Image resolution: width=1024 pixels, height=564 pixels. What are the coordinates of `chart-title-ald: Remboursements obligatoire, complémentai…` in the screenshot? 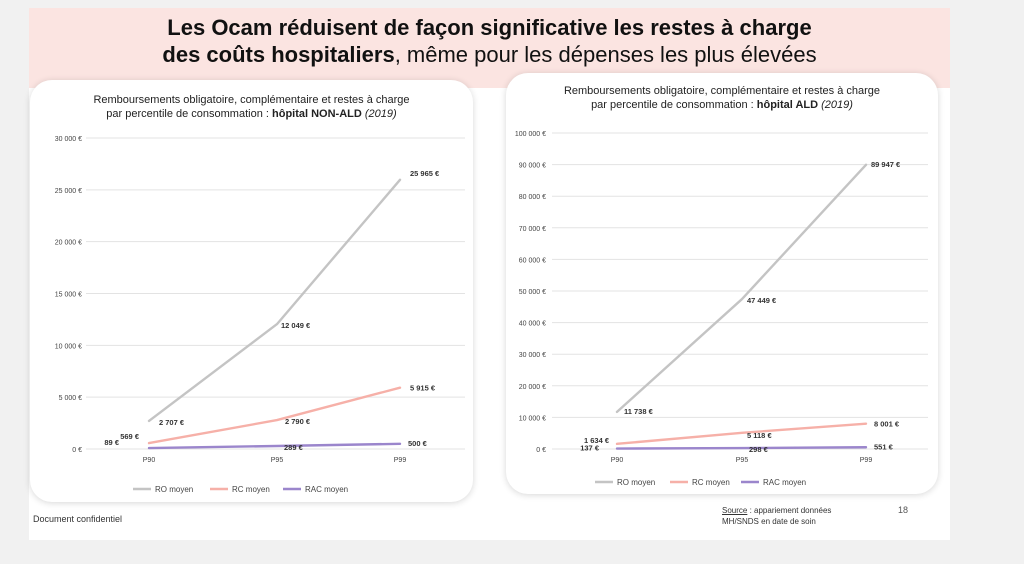 It's located at (722, 98).